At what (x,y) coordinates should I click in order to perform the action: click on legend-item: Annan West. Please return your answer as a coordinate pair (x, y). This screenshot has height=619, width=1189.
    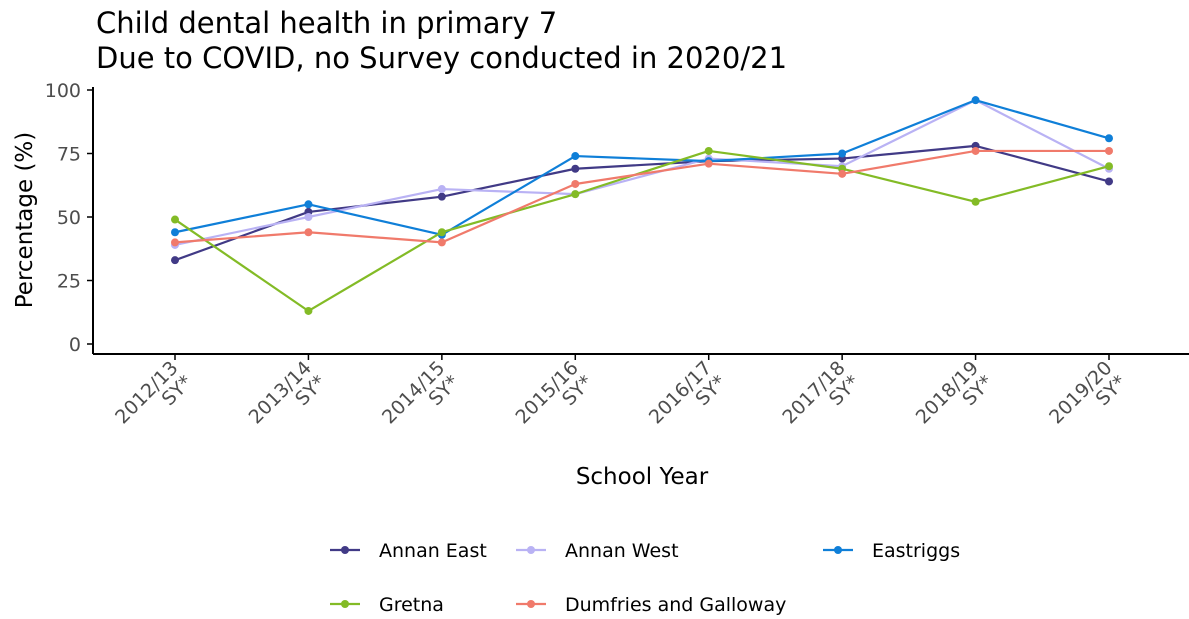
    Looking at the image, I should click on (597, 551).